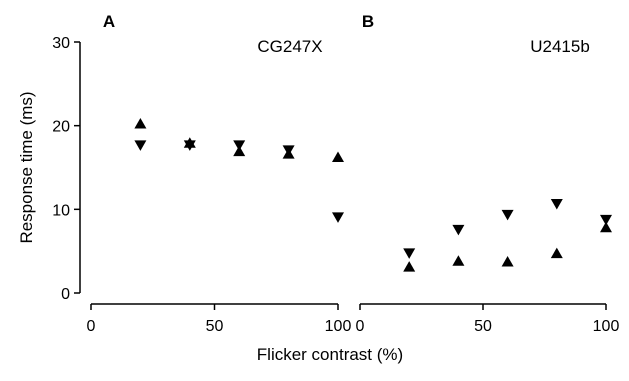 The width and height of the screenshot is (629, 381). What do you see at coordinates (61, 210) in the screenshot?
I see `y-tick-label: 10` at bounding box center [61, 210].